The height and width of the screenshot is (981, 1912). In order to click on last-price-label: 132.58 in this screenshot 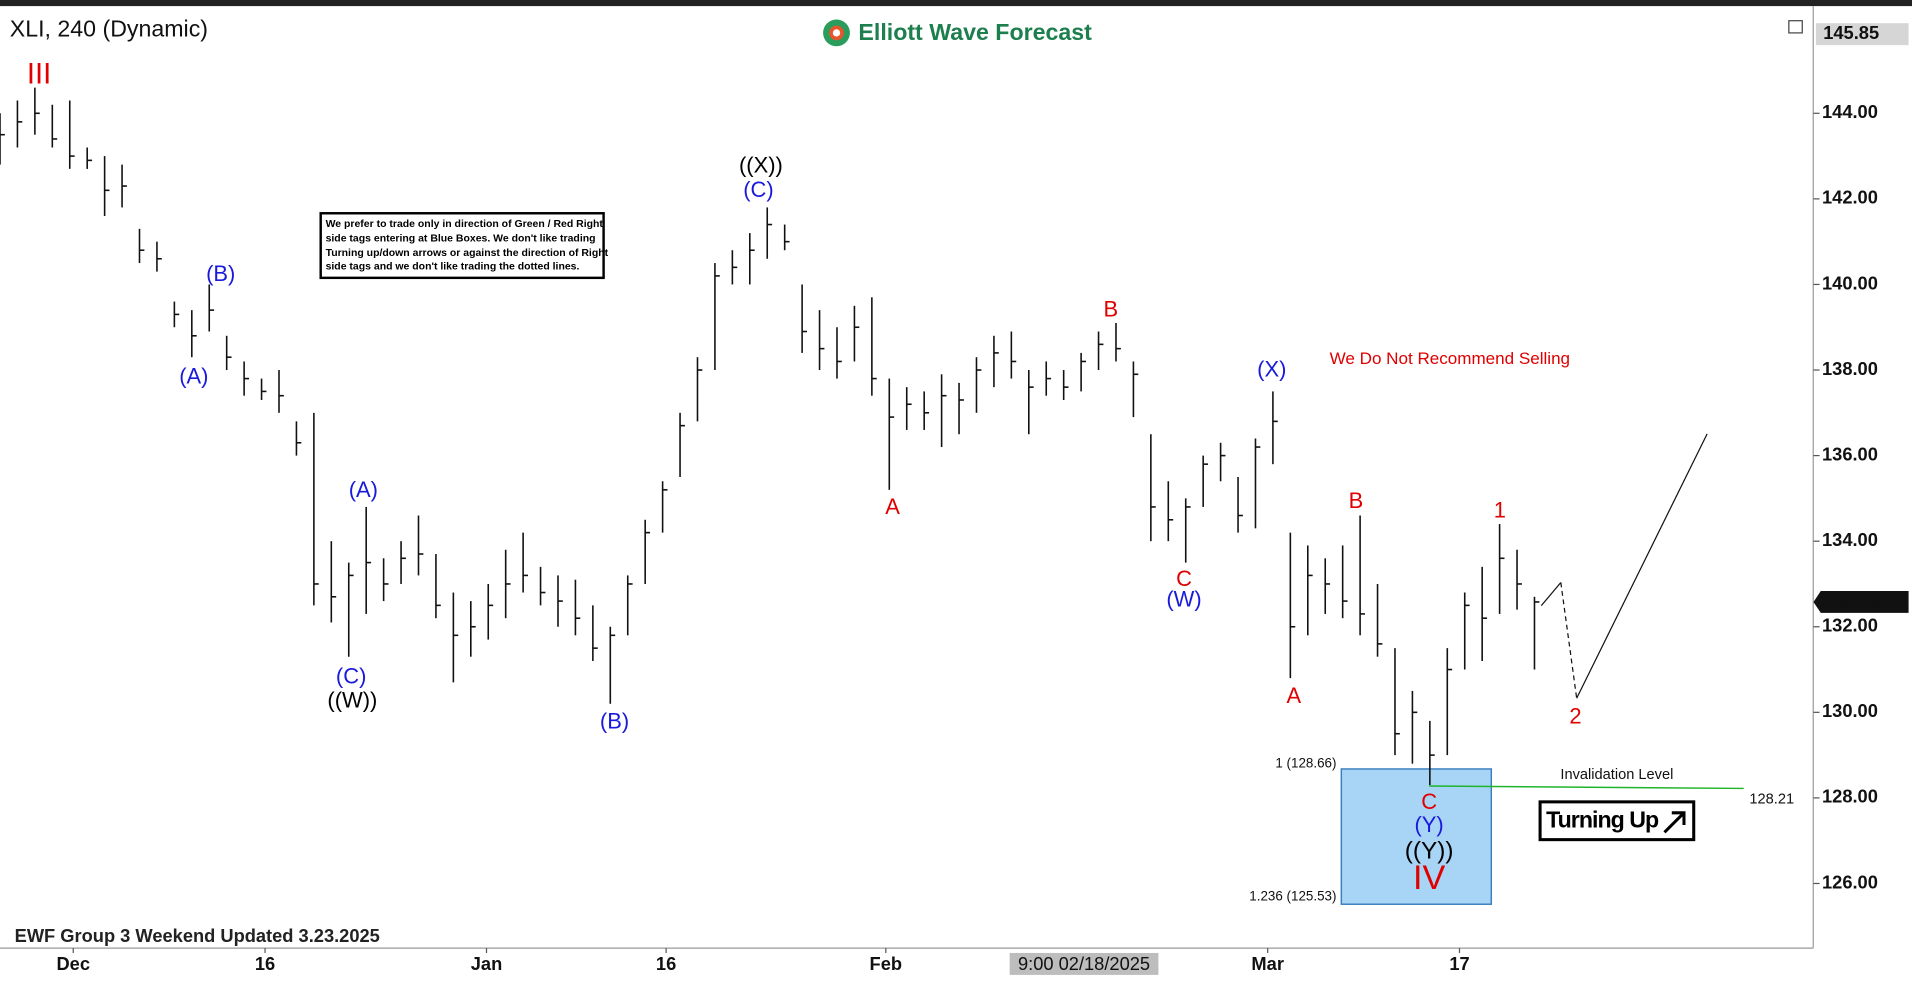, I will do `click(1854, 600)`.